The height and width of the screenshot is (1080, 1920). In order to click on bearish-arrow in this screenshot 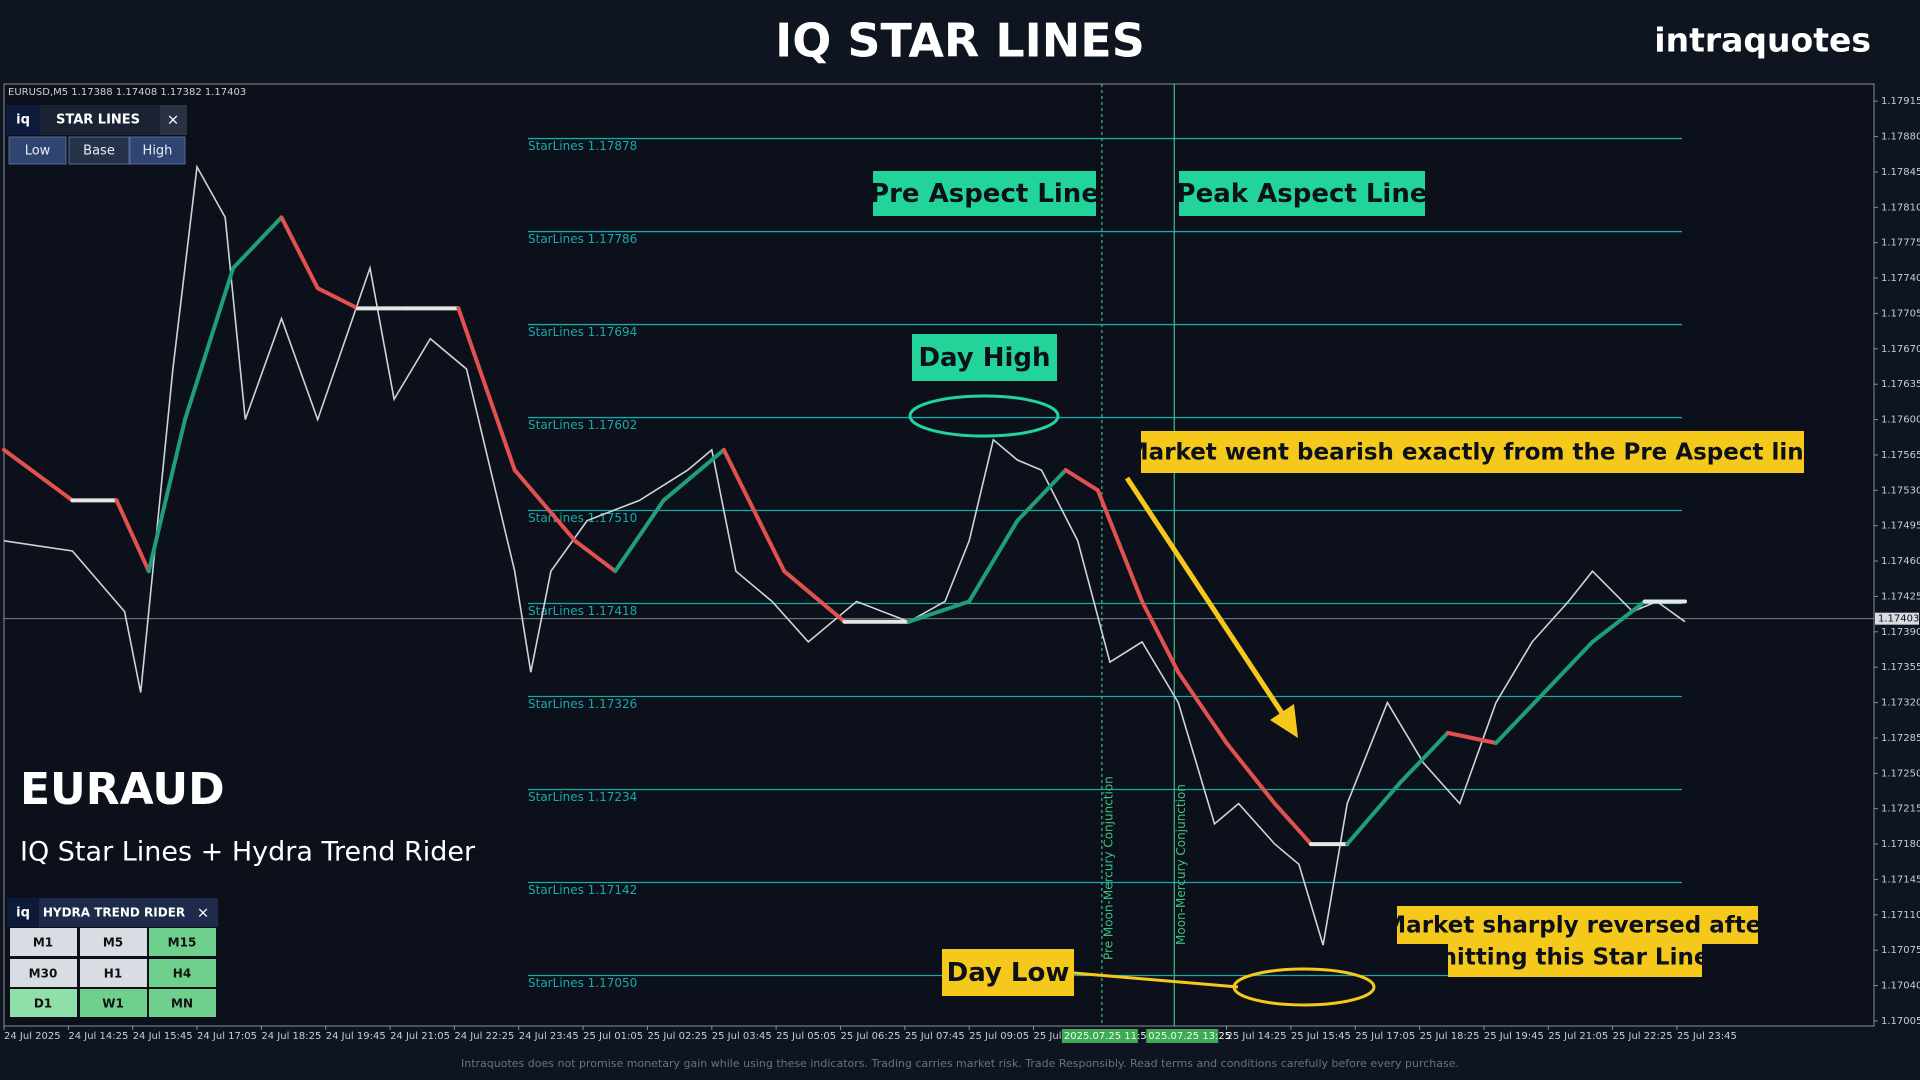, I will do `click(1205, 597)`.